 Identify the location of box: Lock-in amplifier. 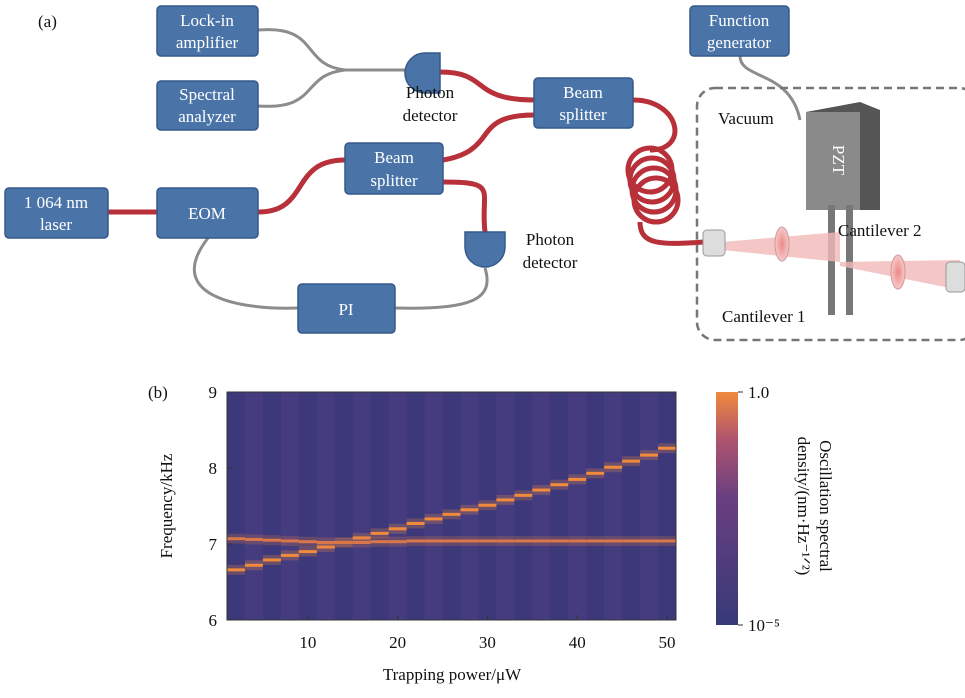
(207, 31).